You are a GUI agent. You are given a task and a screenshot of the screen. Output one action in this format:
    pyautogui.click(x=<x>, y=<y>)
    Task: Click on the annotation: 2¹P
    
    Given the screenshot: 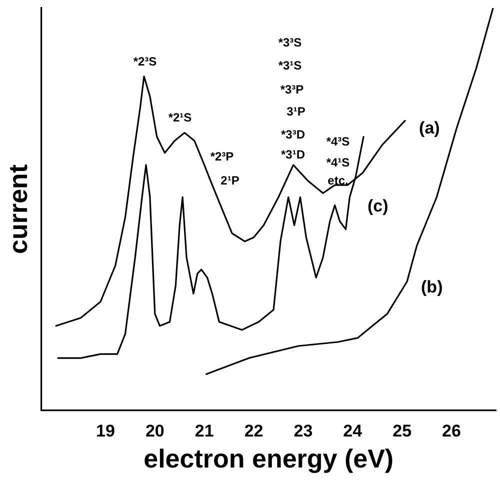 What is the action you would take?
    pyautogui.click(x=230, y=180)
    